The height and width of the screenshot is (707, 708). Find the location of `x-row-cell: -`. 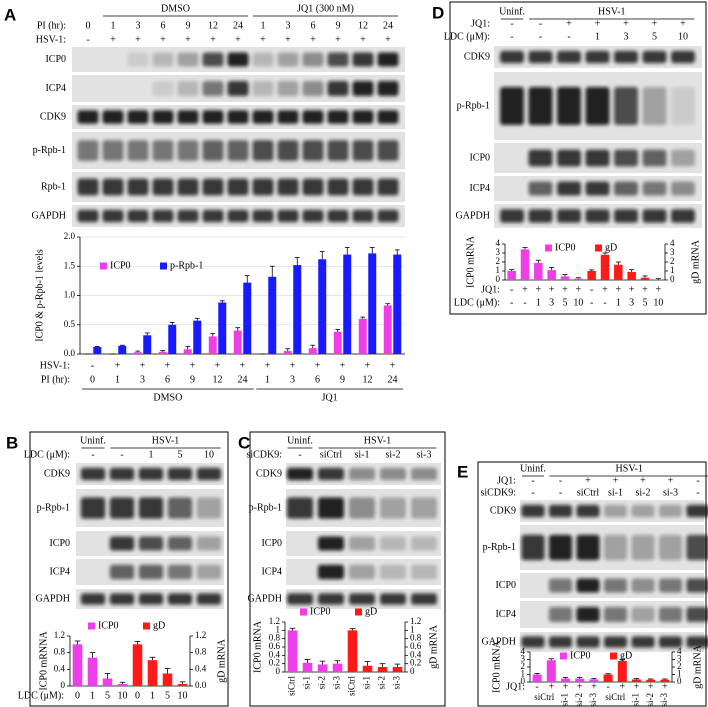

x-row-cell: - is located at coordinates (511, 289).